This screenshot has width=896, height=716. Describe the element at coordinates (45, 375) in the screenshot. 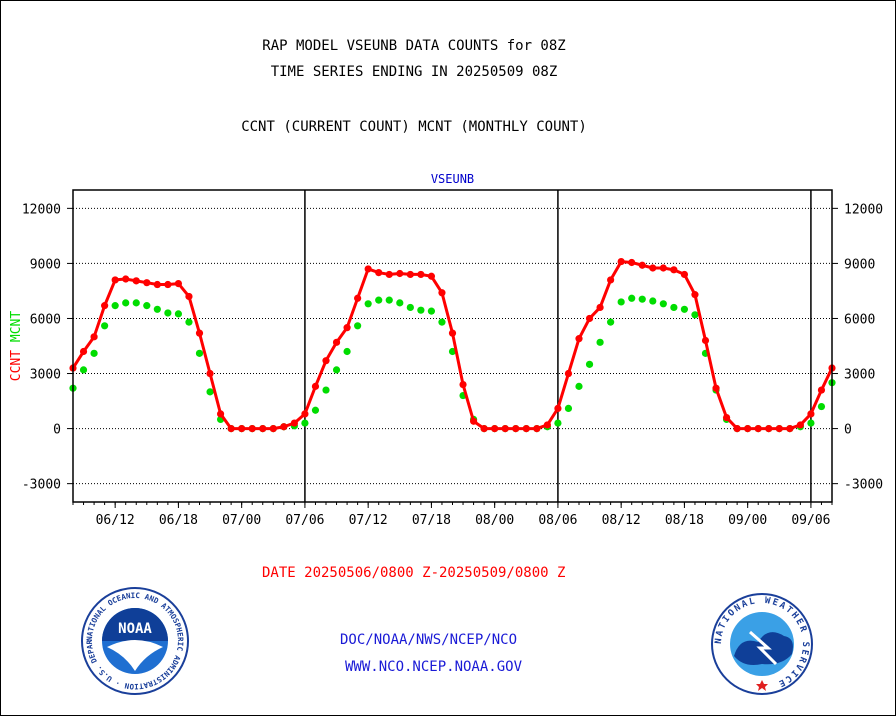

I see `y-tick-label-left: 3000` at that location.